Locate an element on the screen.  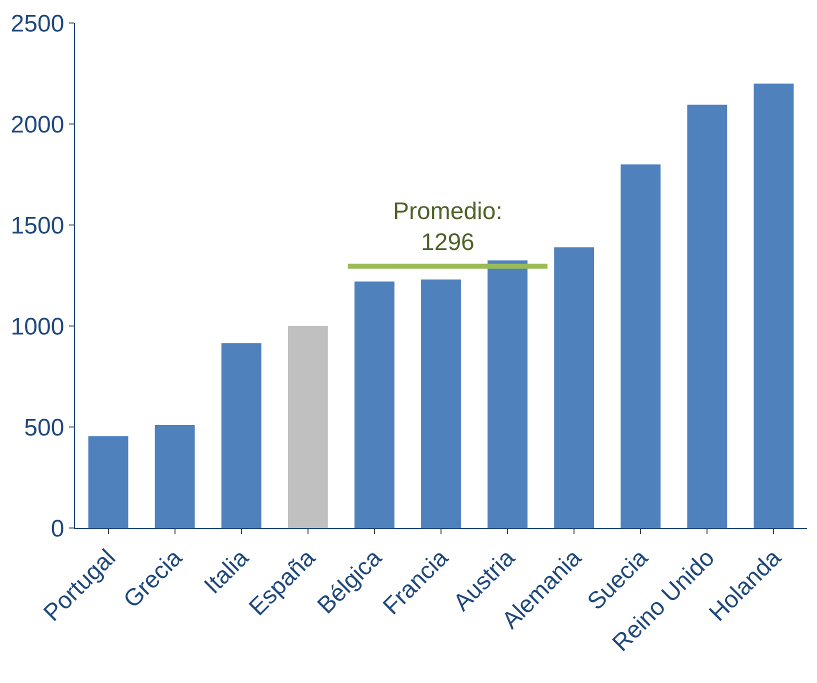
y-tick-label: 2500 is located at coordinates (37, 24).